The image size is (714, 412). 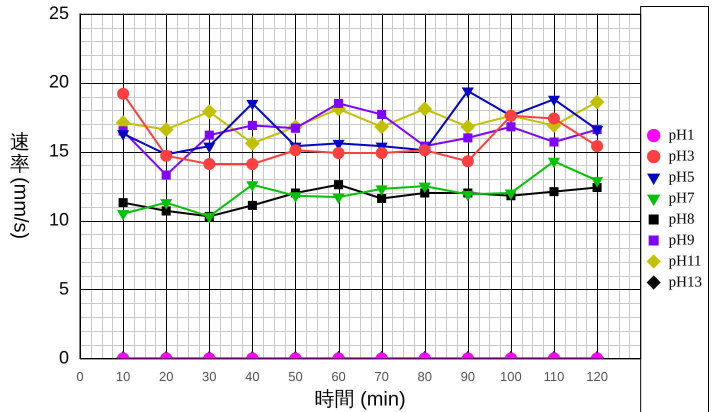 I want to click on y-tick-label: 20, so click(x=59, y=82).